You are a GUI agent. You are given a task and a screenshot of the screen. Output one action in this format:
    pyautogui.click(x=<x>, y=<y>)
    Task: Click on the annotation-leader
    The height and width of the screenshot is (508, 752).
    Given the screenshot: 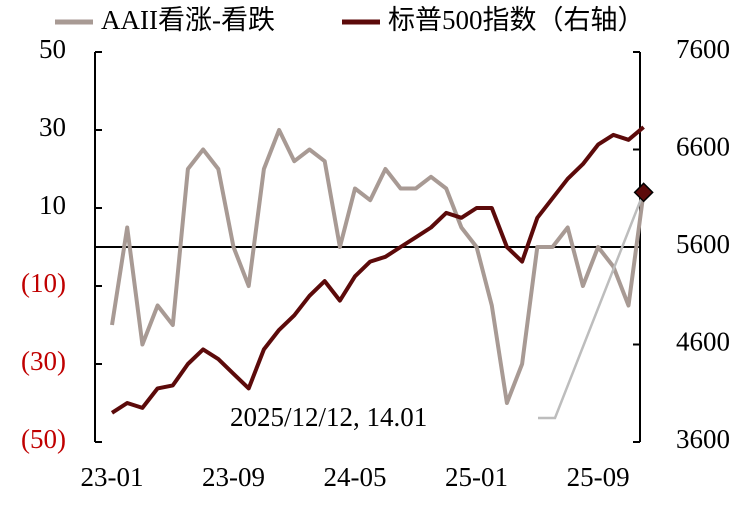 What is the action you would take?
    pyautogui.click(x=591, y=305)
    